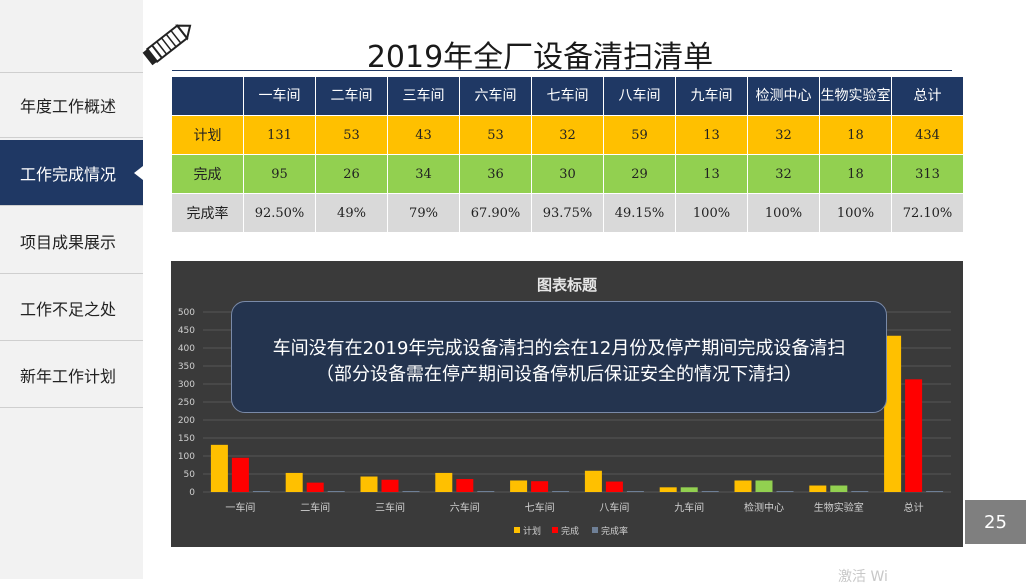  What do you see at coordinates (423, 96) in the screenshot?
I see `column-header: 三车间` at bounding box center [423, 96].